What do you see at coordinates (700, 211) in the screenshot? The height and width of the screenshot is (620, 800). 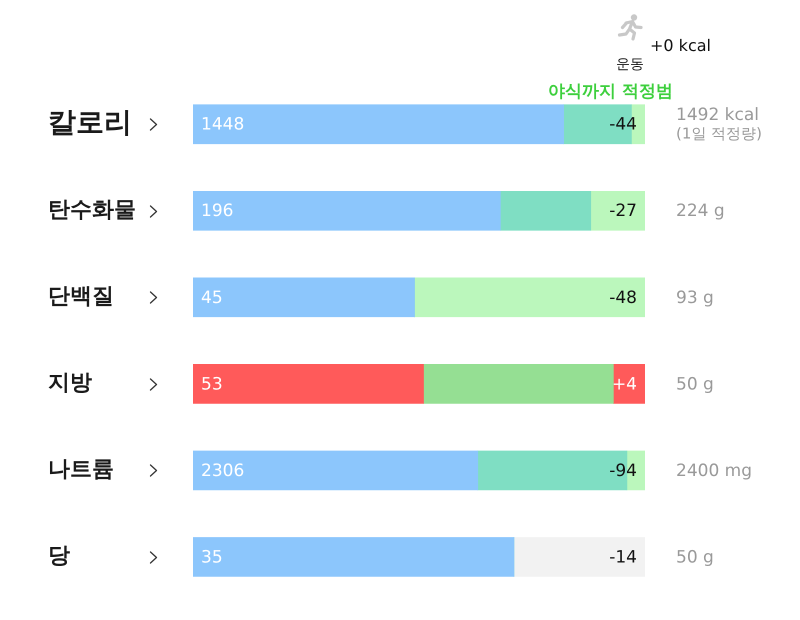 I see `text: 224 g` at bounding box center [700, 211].